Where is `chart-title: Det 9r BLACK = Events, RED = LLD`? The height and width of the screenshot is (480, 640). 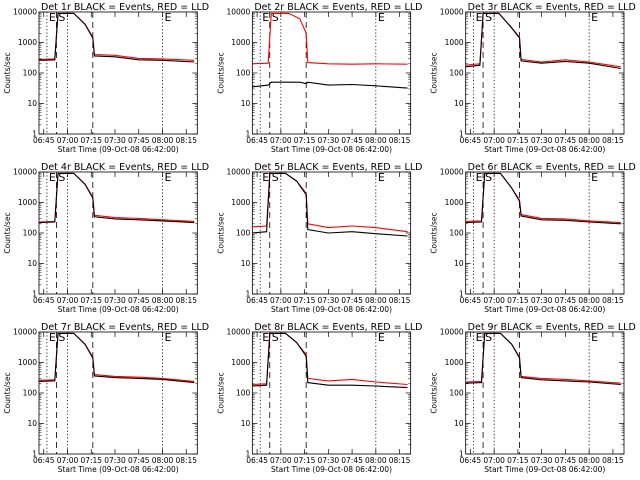
chart-title: Det 9r BLACK = Events, RED = LLD is located at coordinates (552, 327).